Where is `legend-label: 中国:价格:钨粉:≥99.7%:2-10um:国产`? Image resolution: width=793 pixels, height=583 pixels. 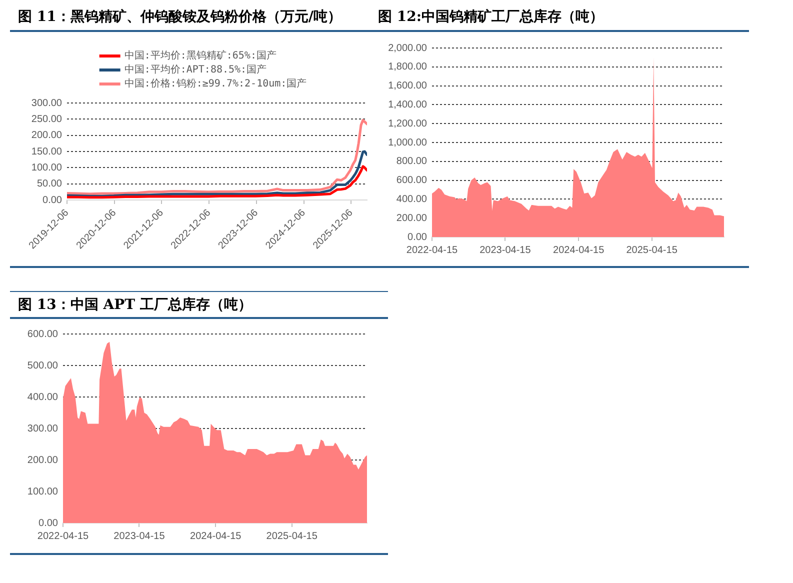
legend-label: 中国:价格:钨粉:≥99.7%:2-10um:国产 is located at coordinates (215, 84).